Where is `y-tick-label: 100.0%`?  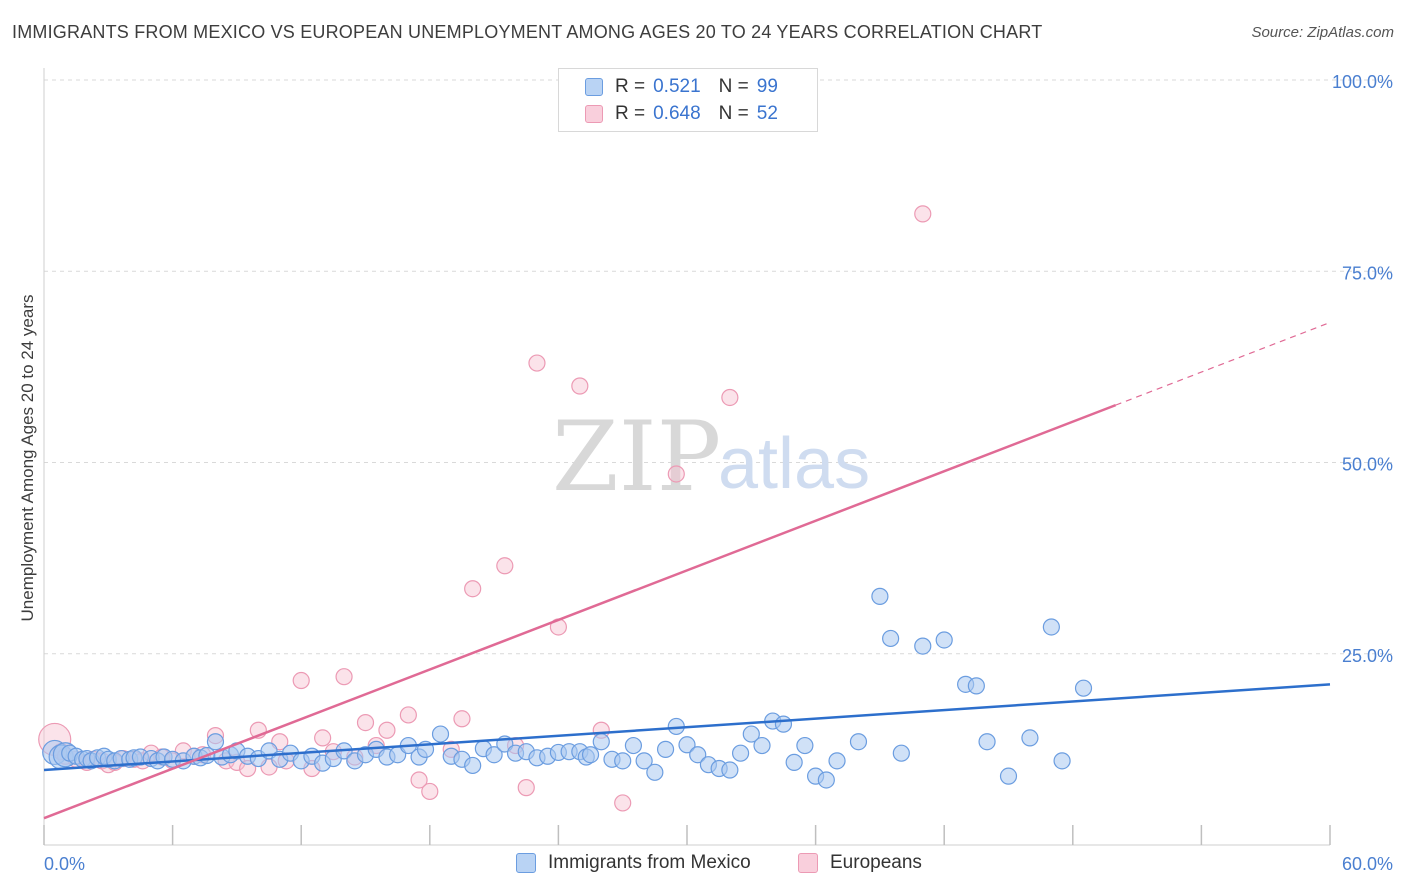 y-tick-label: 100.0% is located at coordinates (1362, 82).